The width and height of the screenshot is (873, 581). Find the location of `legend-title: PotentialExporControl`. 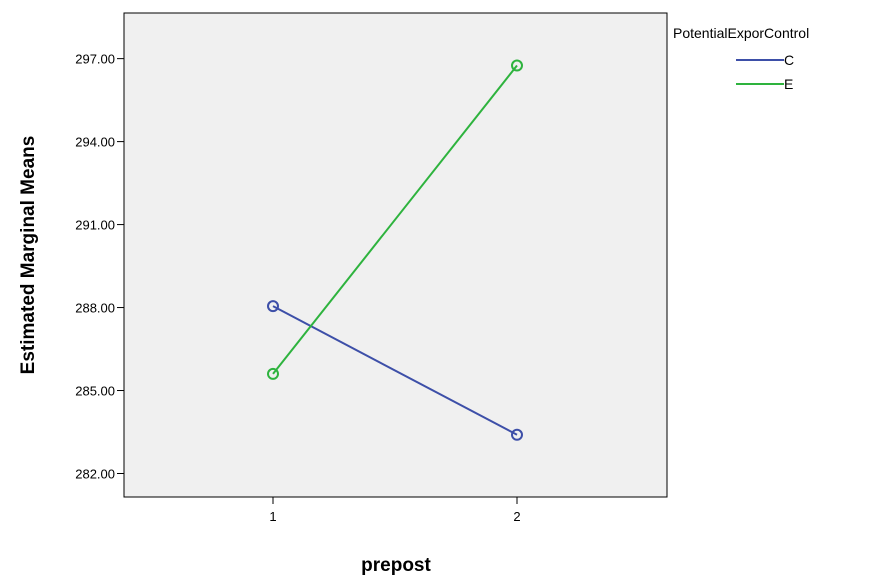

legend-title: PotentialExporControl is located at coordinates (741, 33).